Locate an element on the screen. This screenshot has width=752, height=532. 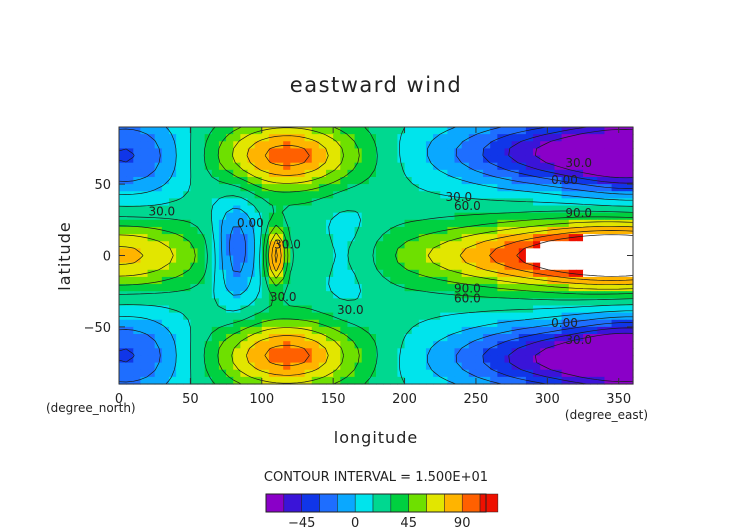
contour-label: 30.0 is located at coordinates (578, 163).